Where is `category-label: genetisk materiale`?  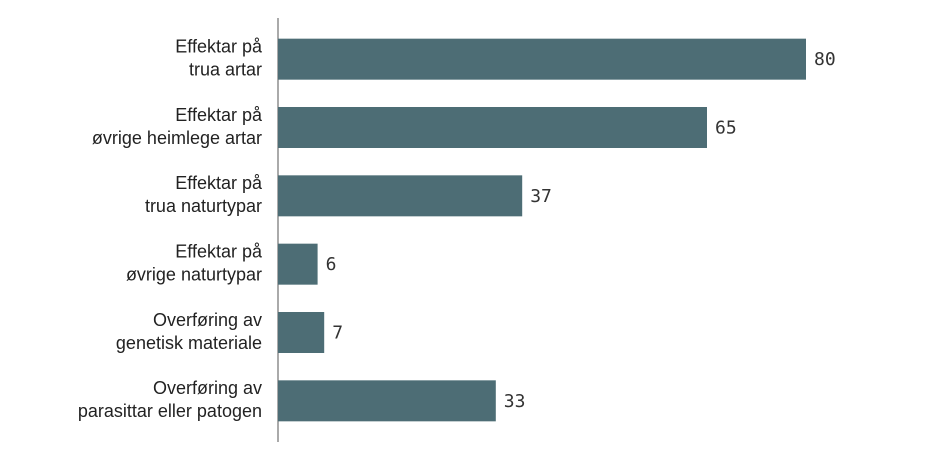 category-label: genetisk materiale is located at coordinates (189, 343).